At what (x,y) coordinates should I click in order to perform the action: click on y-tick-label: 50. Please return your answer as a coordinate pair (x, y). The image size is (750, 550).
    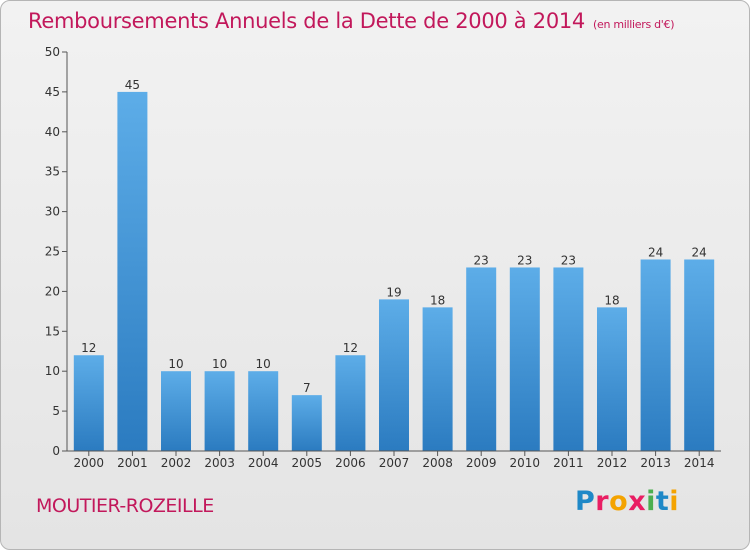
    Looking at the image, I should click on (52, 52).